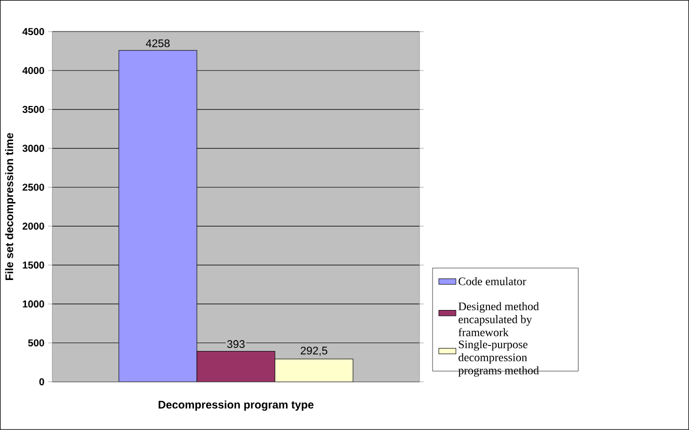 This screenshot has height=430, width=689. Describe the element at coordinates (33, 110) in the screenshot. I see `y-tick-label: 3500` at that location.